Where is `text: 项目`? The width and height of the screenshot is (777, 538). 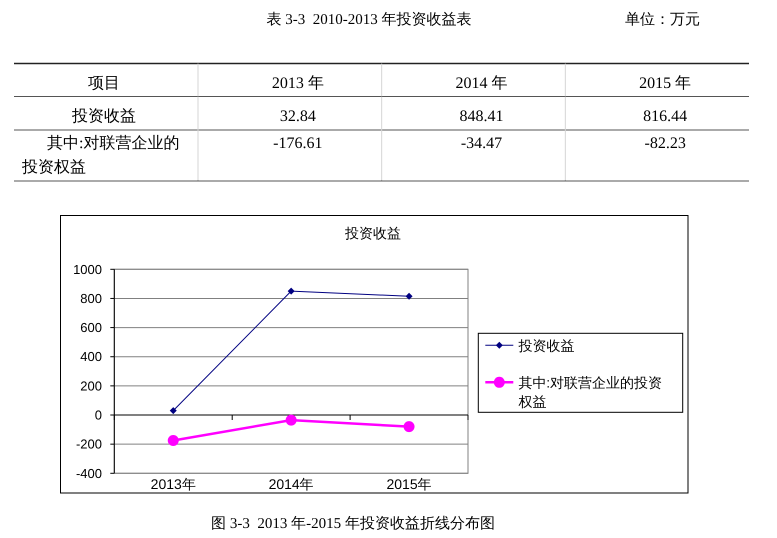 text: 项目 is located at coordinates (104, 83).